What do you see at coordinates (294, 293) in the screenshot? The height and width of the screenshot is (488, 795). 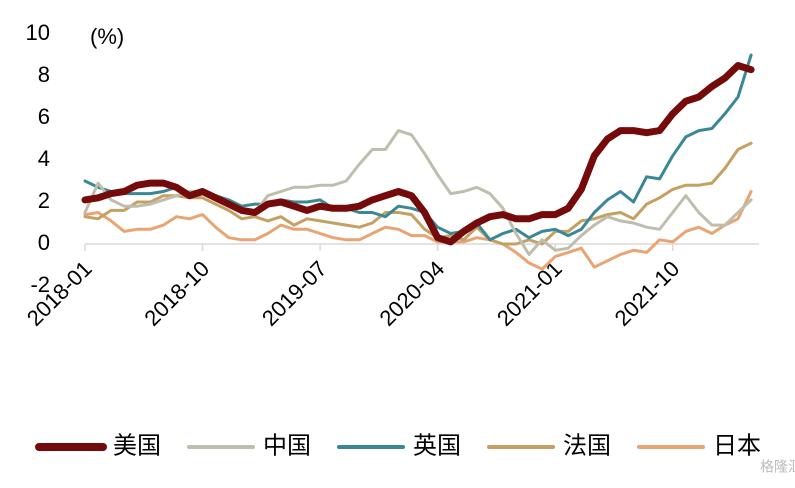 I see `x-tick-label: 2019-07` at bounding box center [294, 293].